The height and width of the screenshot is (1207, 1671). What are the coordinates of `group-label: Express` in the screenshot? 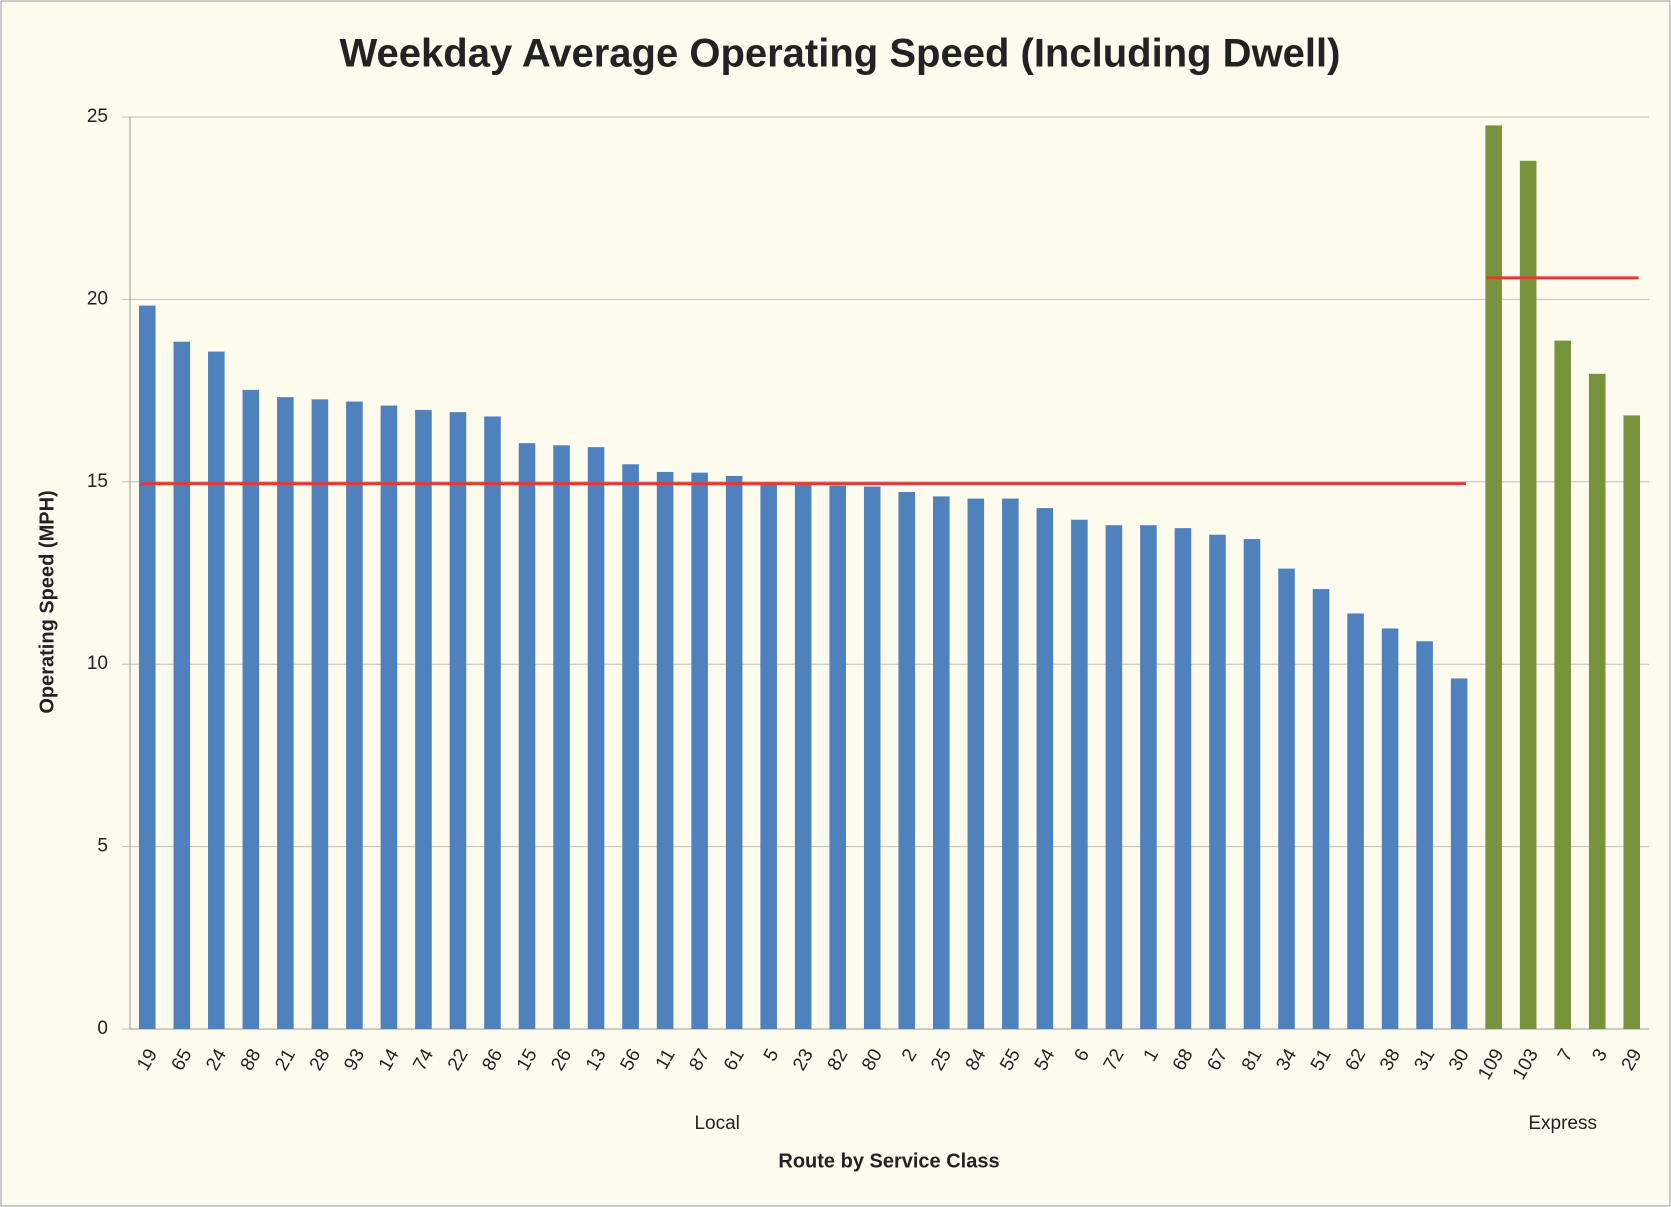 It's located at (1562, 1123).